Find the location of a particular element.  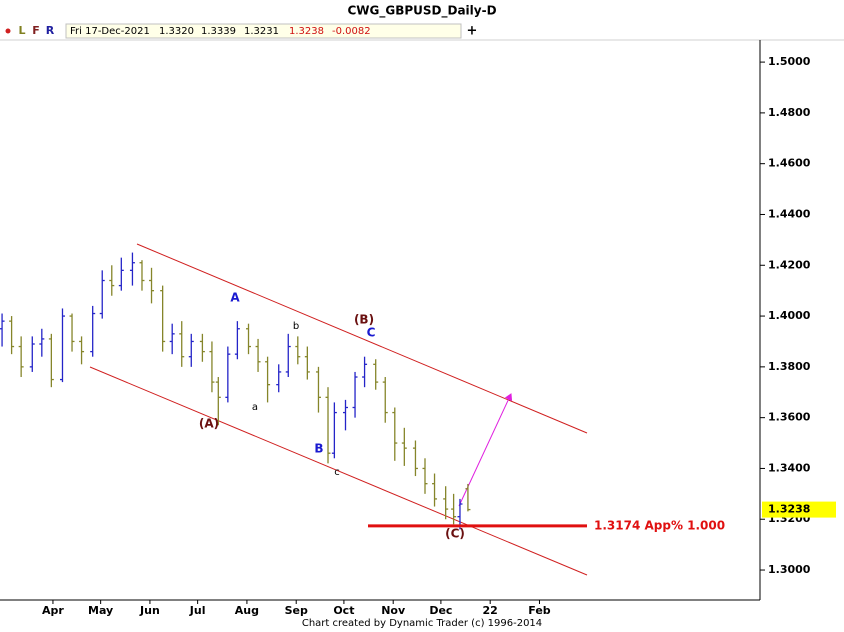

x-tick-label: Jul is located at coordinates (197, 610).